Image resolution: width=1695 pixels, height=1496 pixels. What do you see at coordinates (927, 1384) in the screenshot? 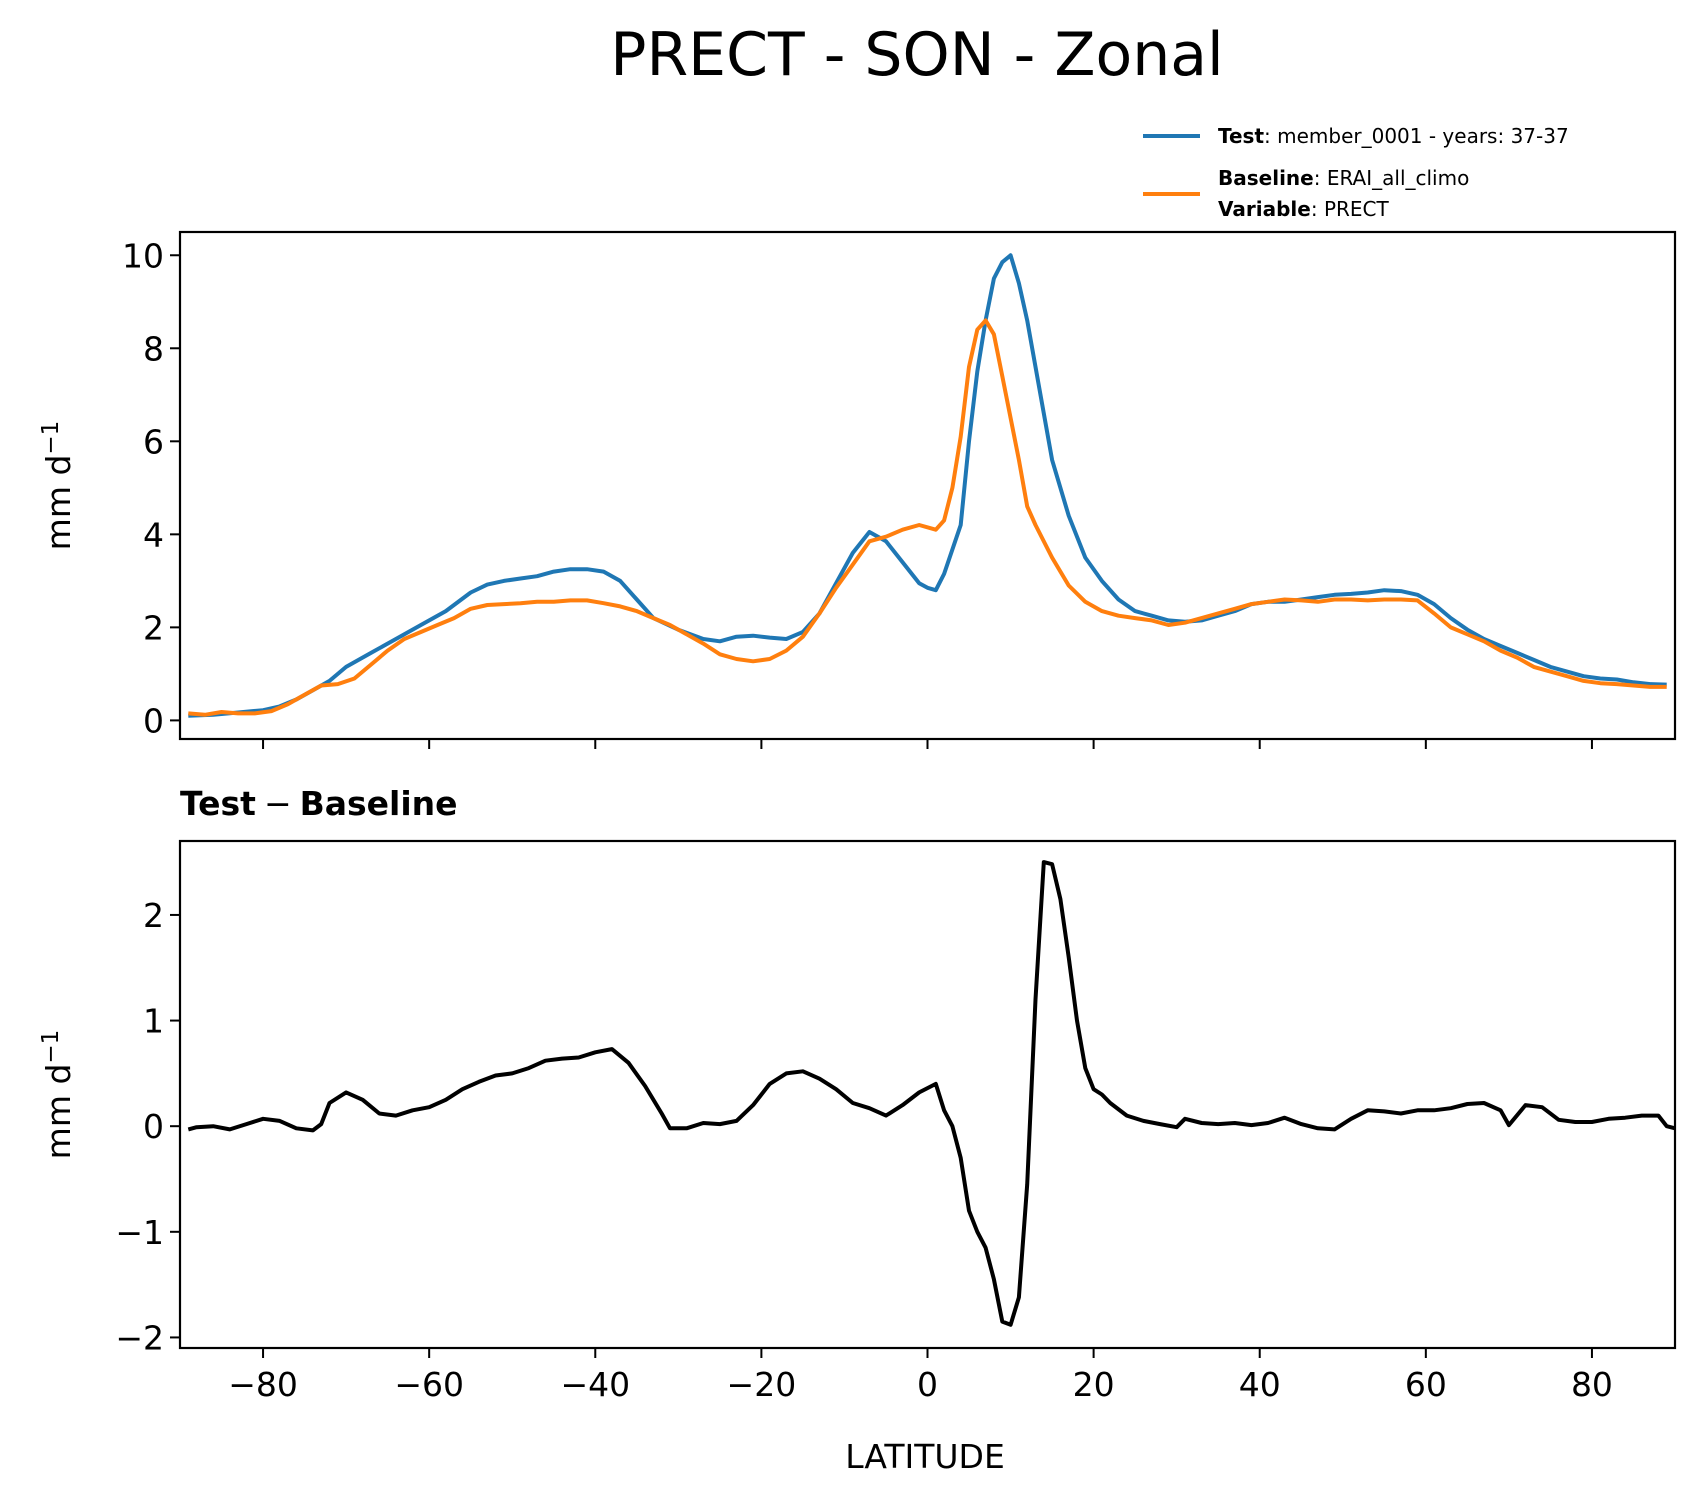
I see `x-tick-label: 0` at bounding box center [927, 1384].